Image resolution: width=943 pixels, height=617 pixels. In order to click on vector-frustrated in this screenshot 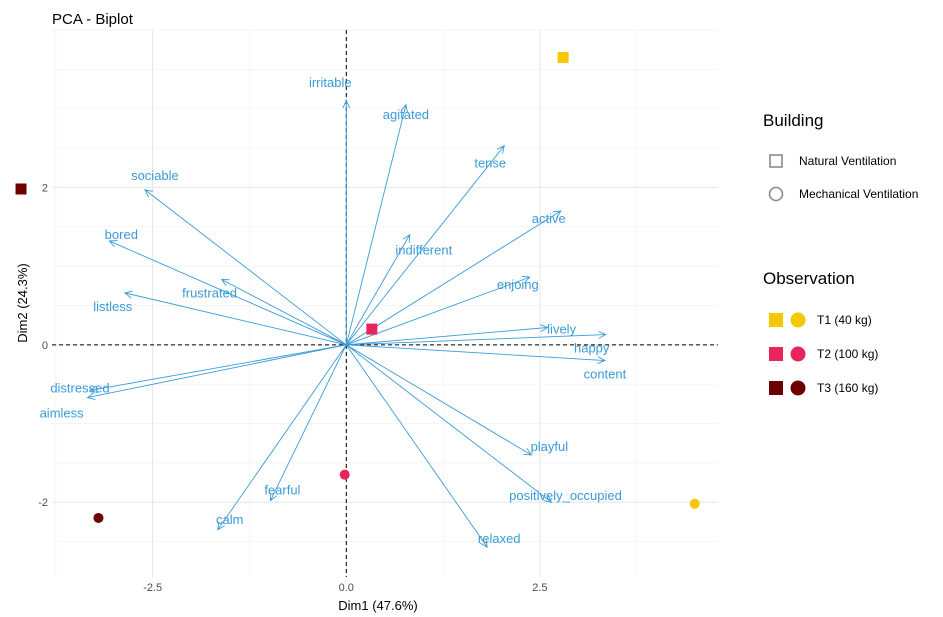, I will do `click(284, 312)`.